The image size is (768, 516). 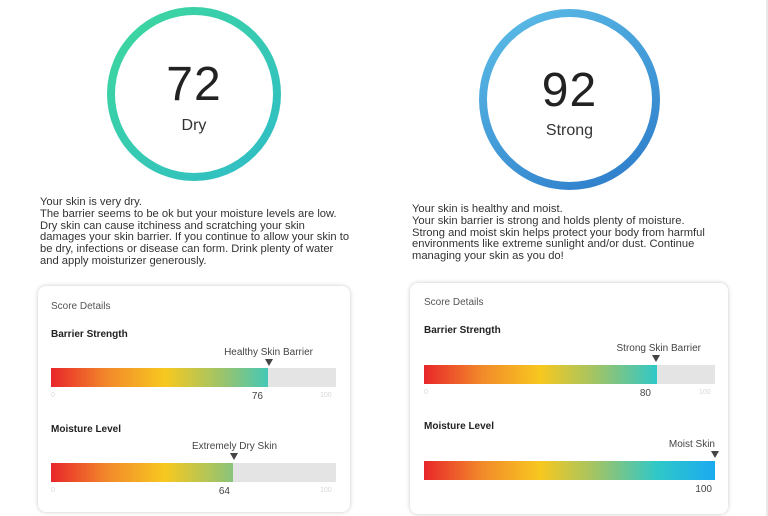 What do you see at coordinates (91, 202) in the screenshot?
I see `description-line: Your skin is very dry.` at bounding box center [91, 202].